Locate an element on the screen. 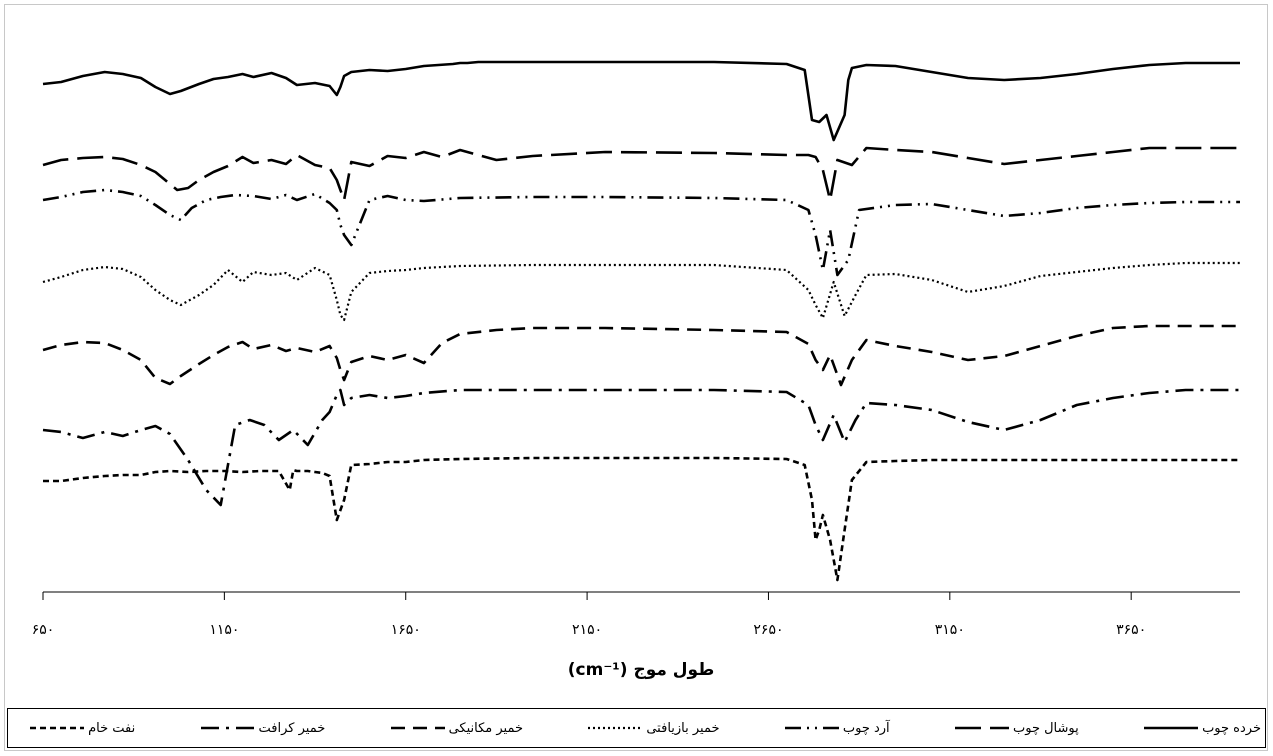 The width and height of the screenshot is (1273, 756). legend-item: آرد چوب is located at coordinates (836, 728).